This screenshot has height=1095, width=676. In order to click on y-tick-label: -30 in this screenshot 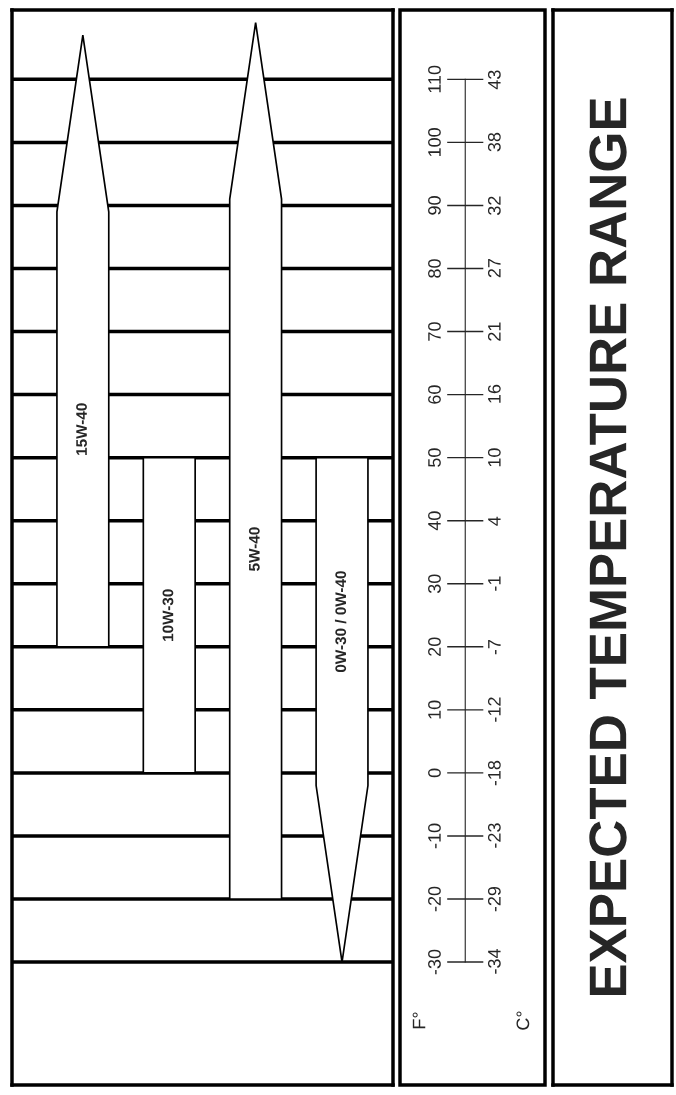, I will do `click(434, 962)`.